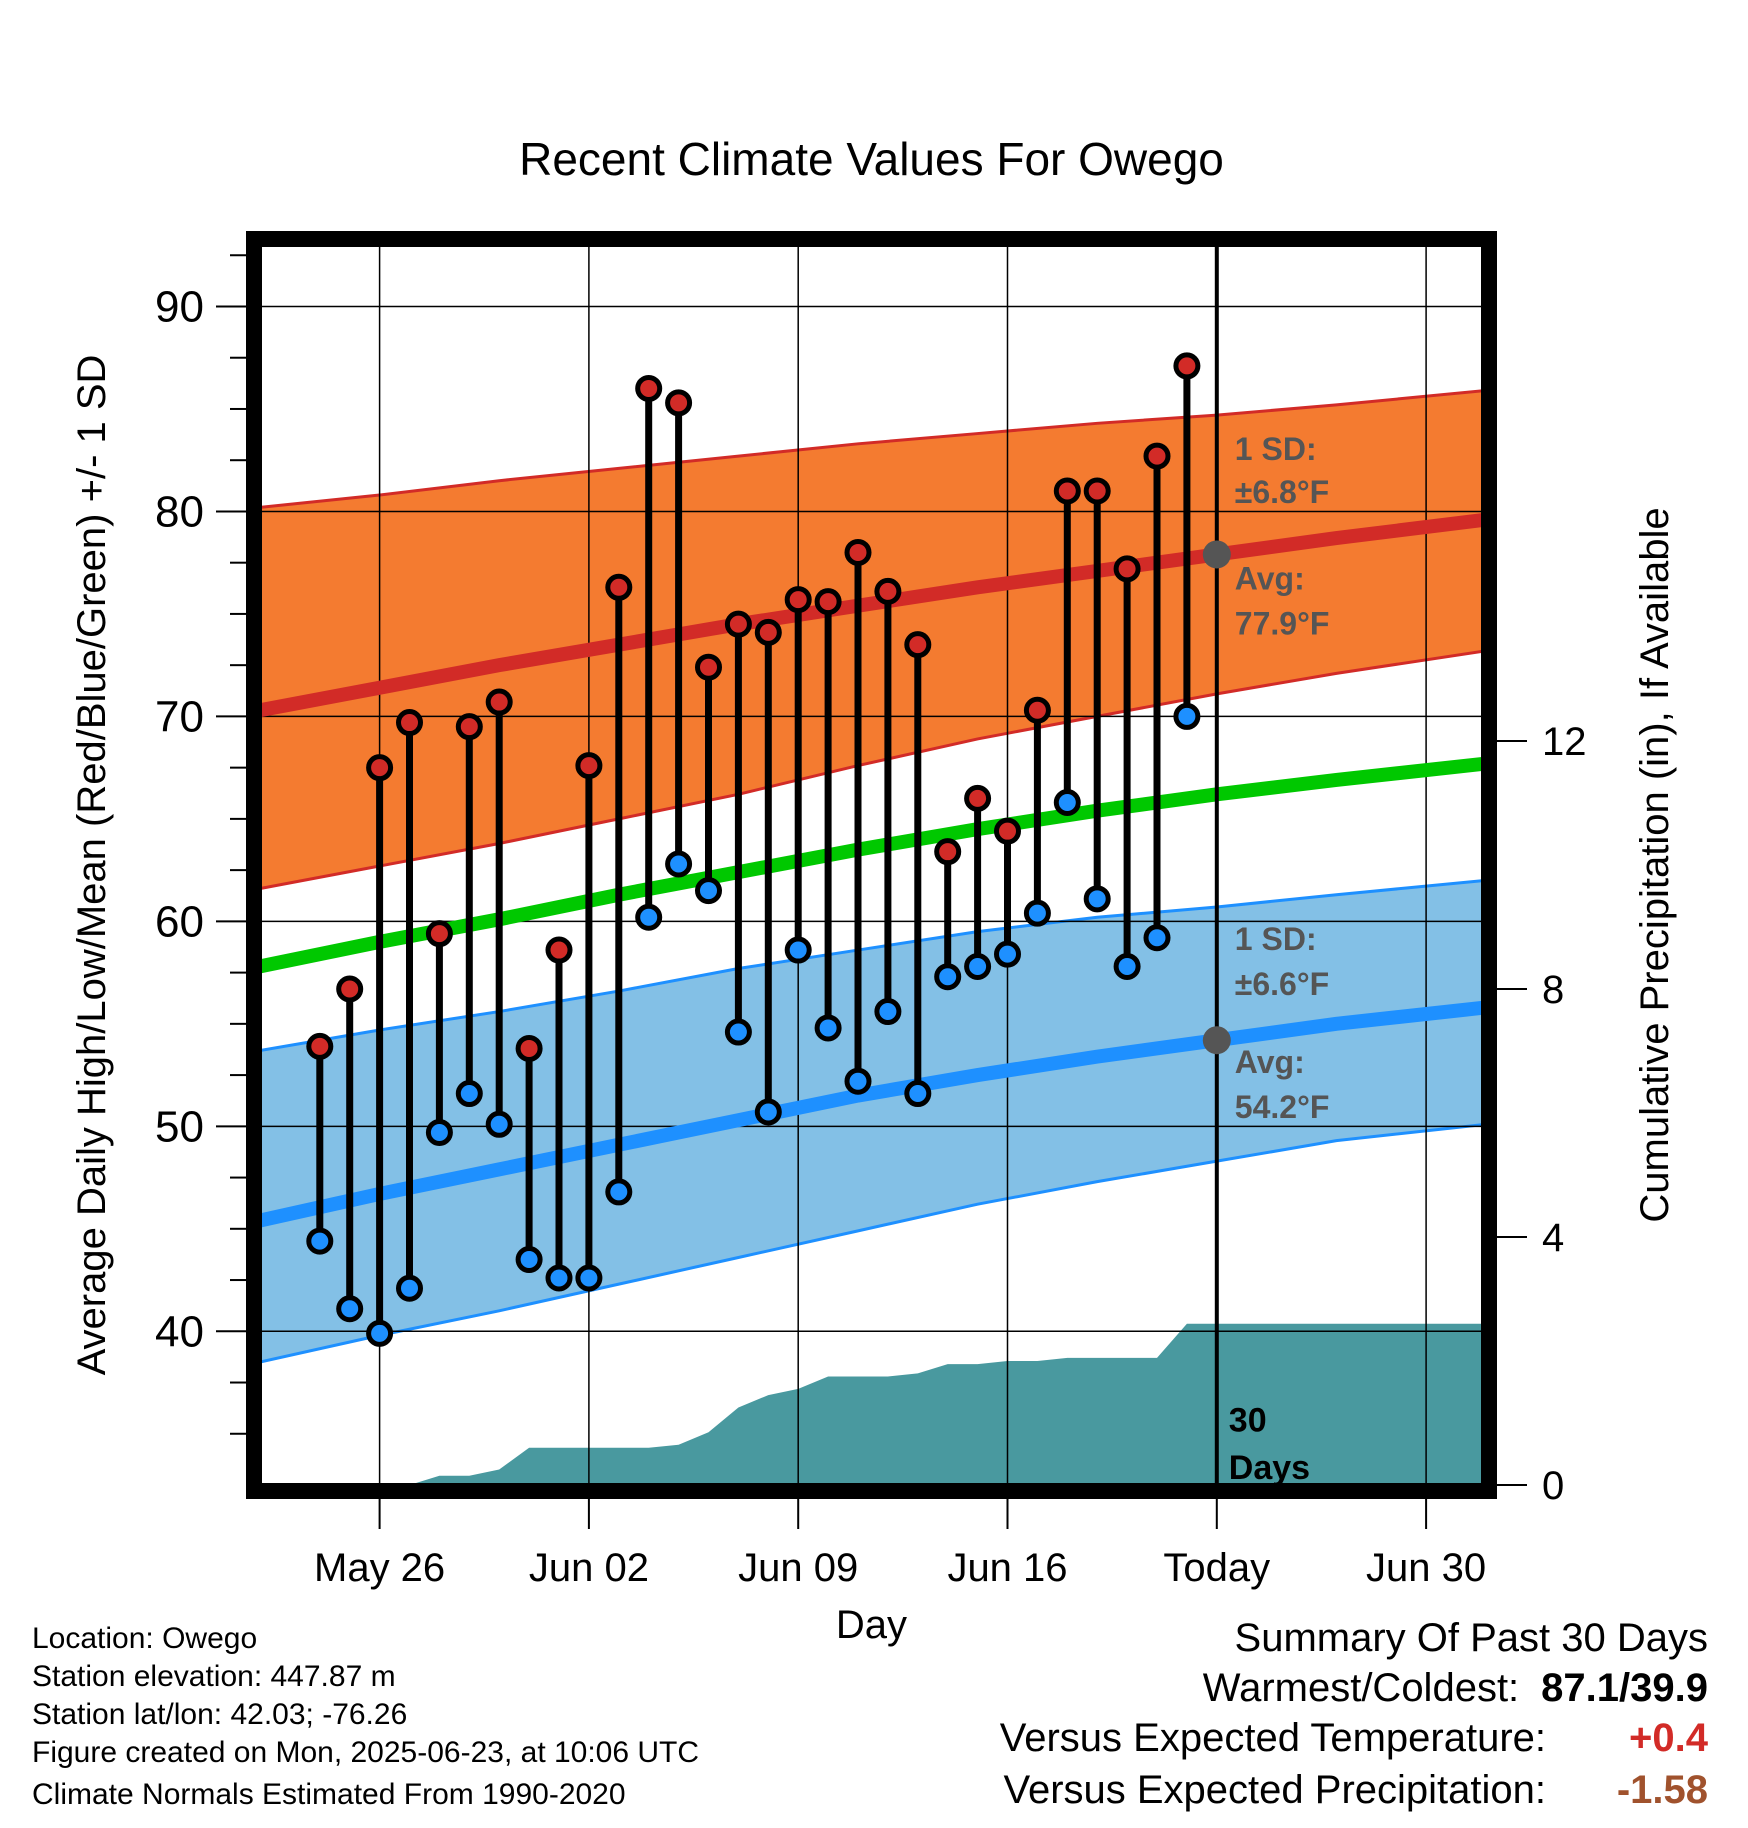  Describe the element at coordinates (1282, 1107) in the screenshot. I see `low-avg-value: 54.2°F` at that location.